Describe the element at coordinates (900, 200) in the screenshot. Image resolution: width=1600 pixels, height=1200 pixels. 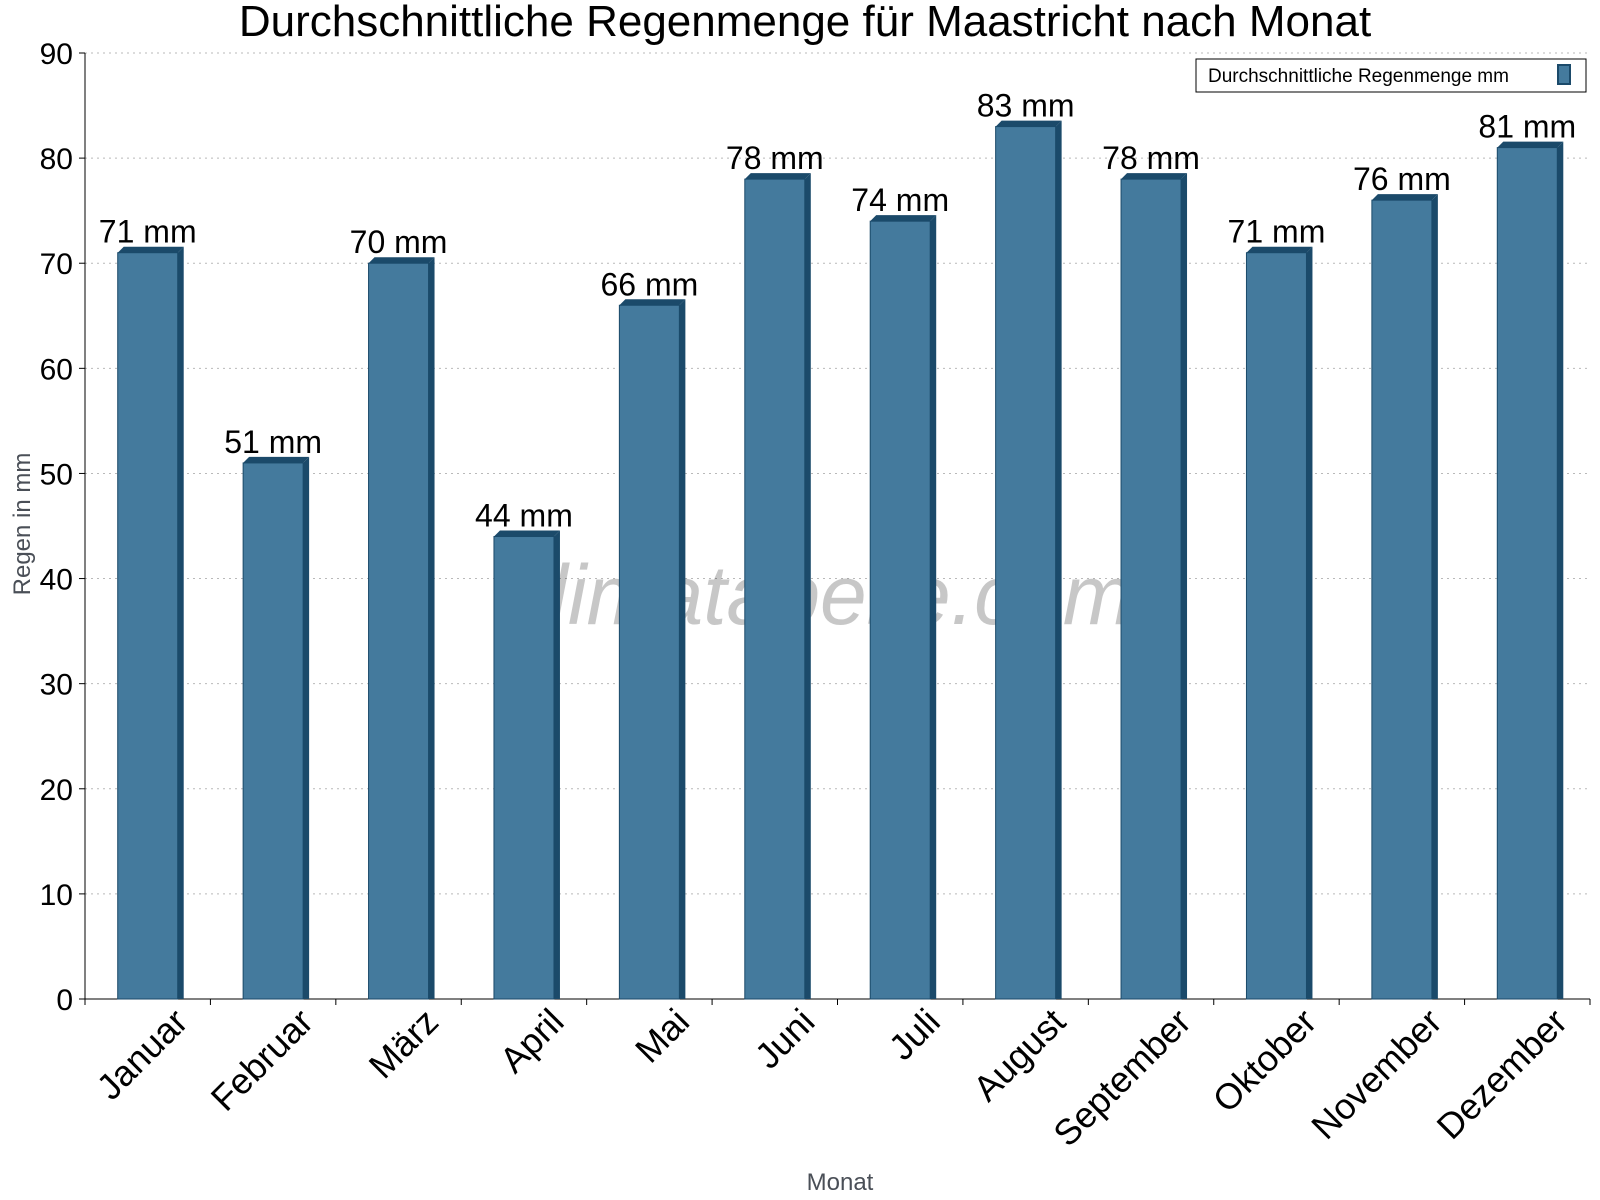
I see `data-label: 74 mm` at that location.